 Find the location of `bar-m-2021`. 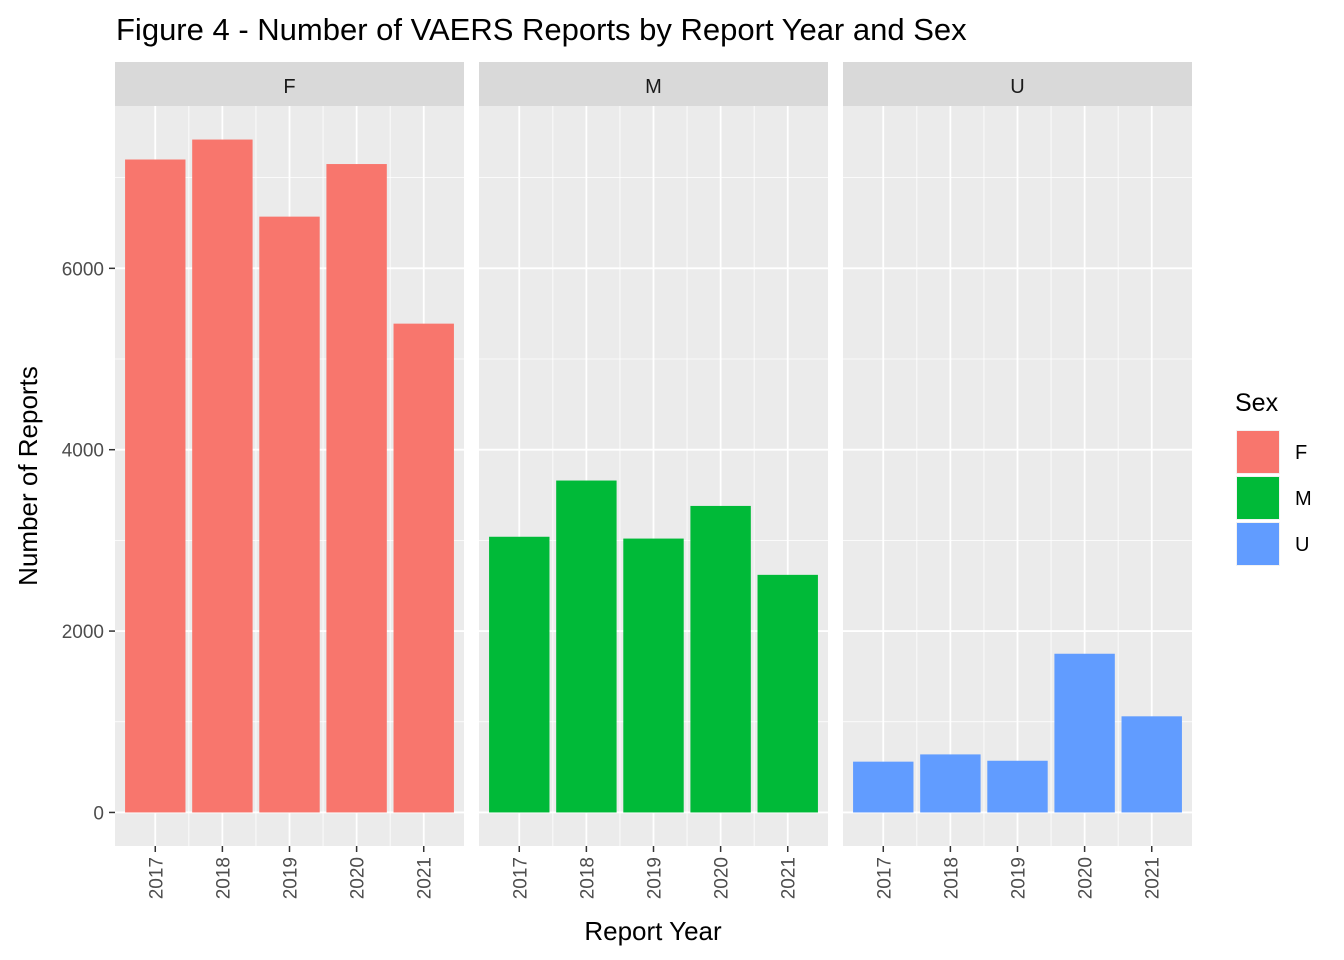

bar-m-2021 is located at coordinates (787, 693).